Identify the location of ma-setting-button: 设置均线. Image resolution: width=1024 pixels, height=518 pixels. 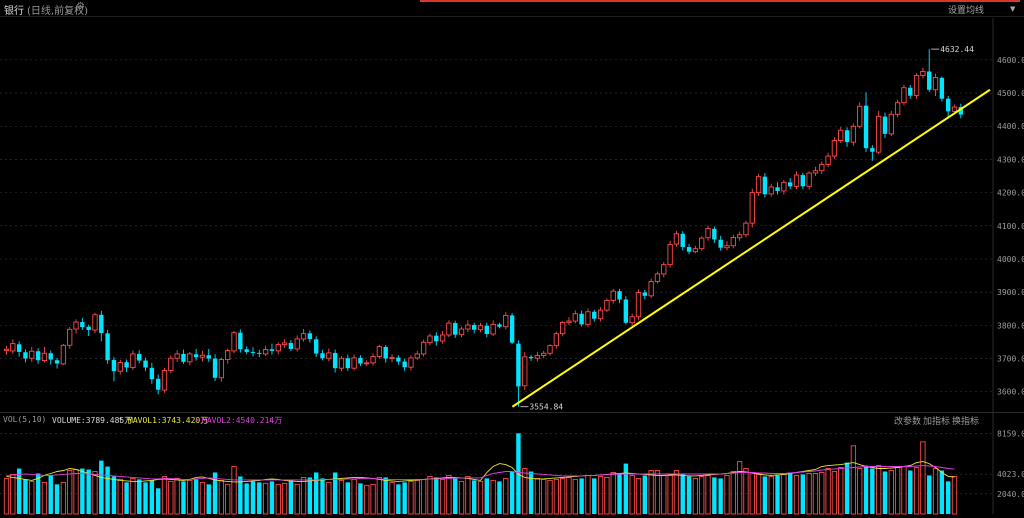
(966, 11).